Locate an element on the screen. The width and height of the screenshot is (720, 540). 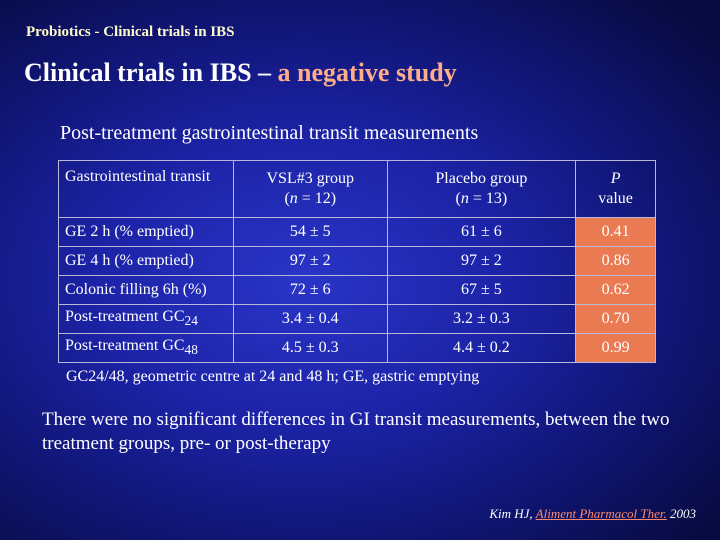
vsl3-n-symbol: n is located at coordinates (293, 198).